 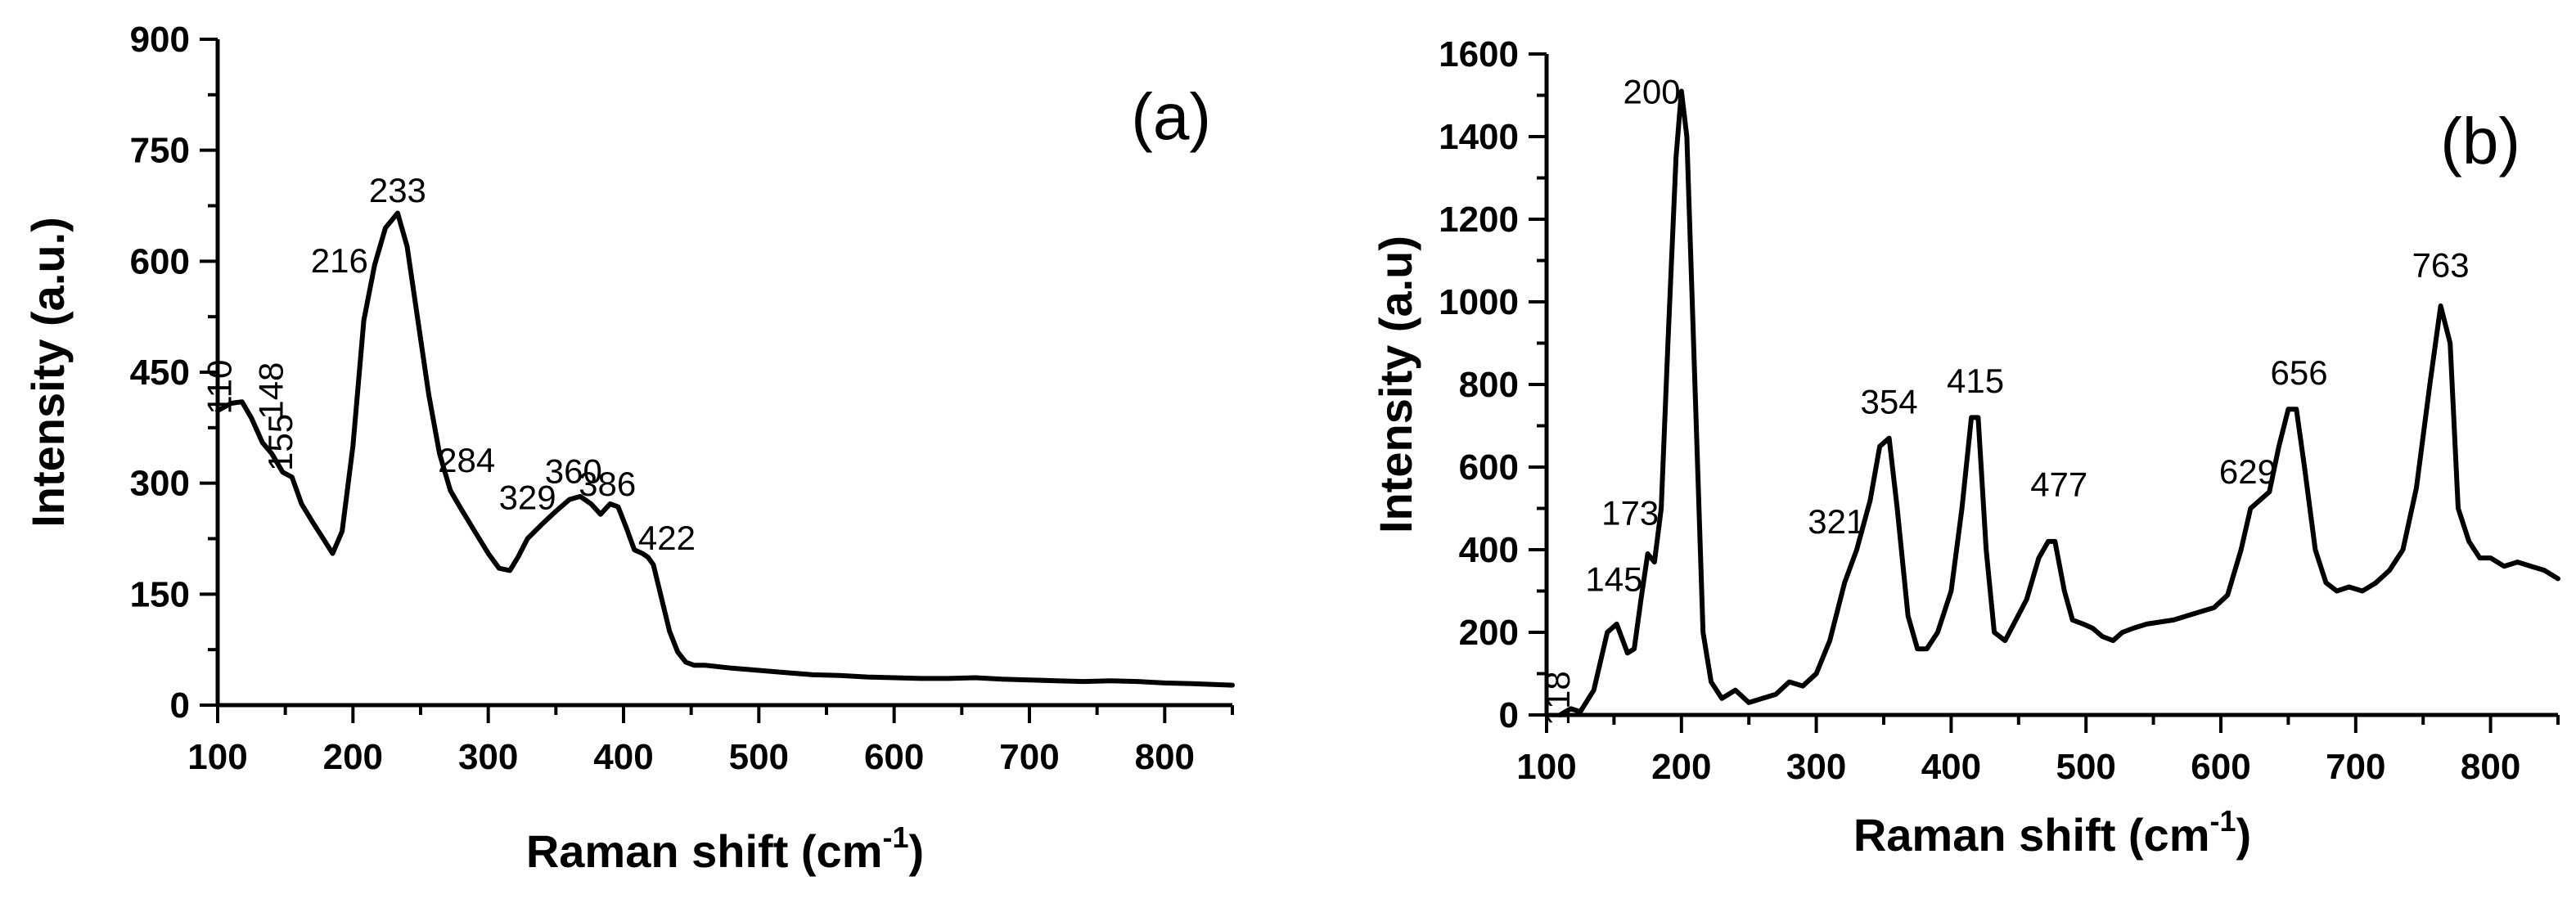 What do you see at coordinates (466, 460) in the screenshot?
I see `chart-a-peak-label: 284` at bounding box center [466, 460].